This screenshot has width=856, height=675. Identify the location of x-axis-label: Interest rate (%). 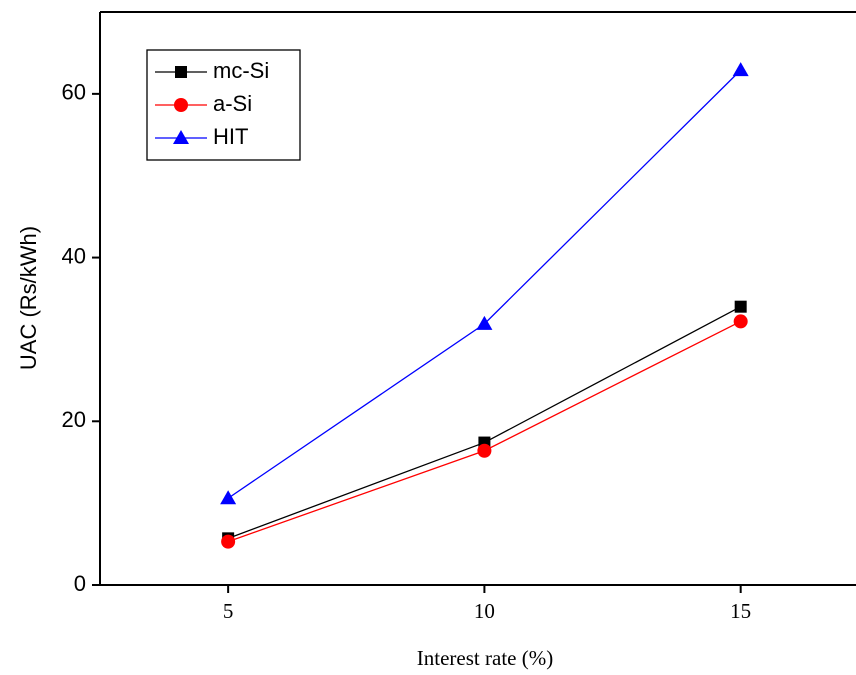
(485, 658).